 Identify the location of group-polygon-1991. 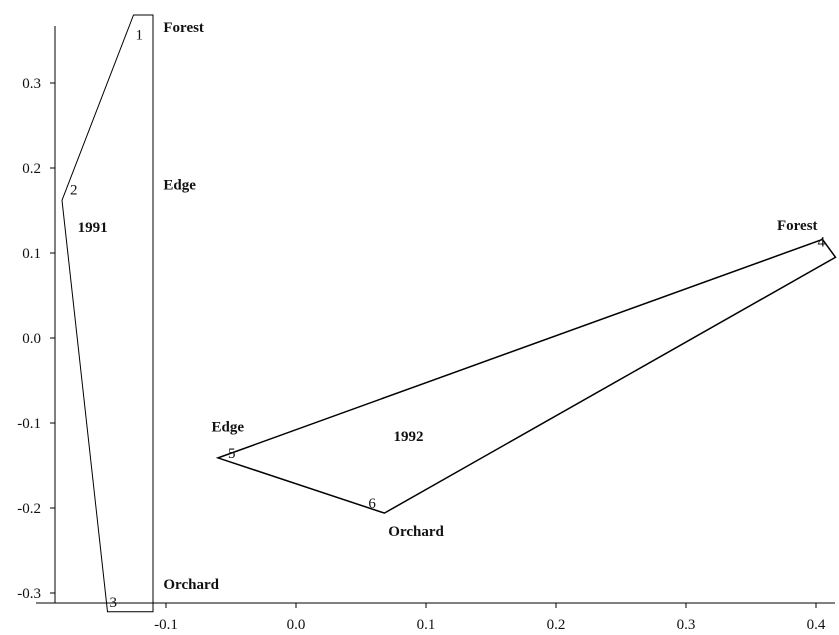
(107, 313).